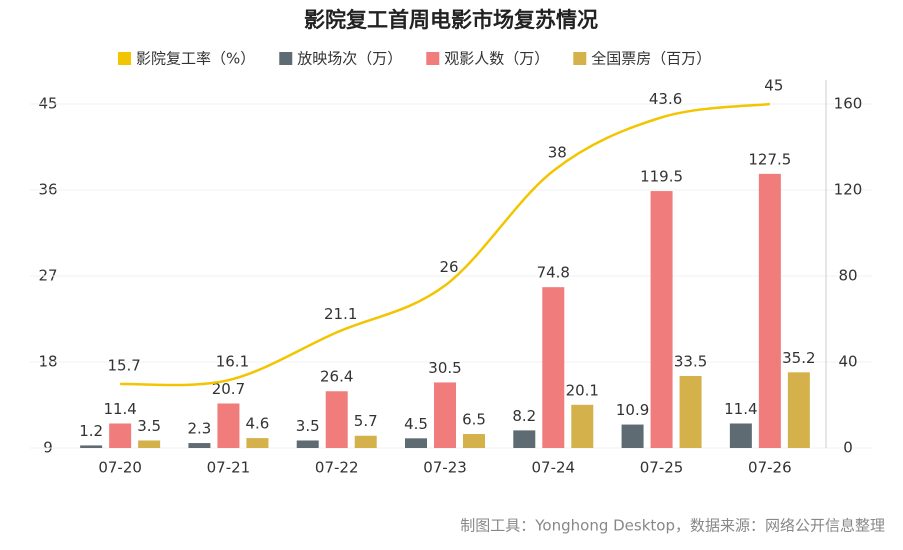 Image resolution: width=903 pixels, height=550 pixels. Describe the element at coordinates (228, 389) in the screenshot. I see `data-label: 20.7` at that location.